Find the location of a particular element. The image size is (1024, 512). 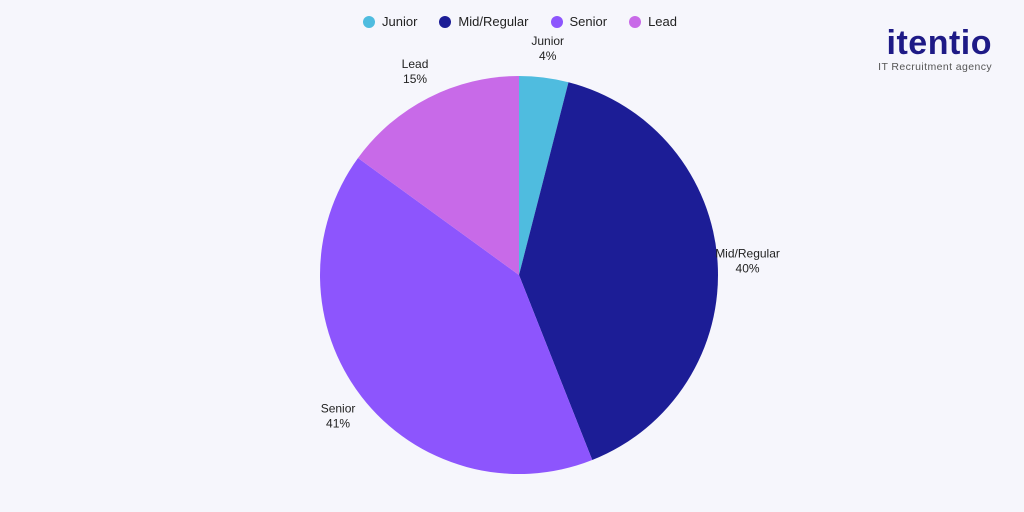

legend-item: Lead is located at coordinates (653, 21).